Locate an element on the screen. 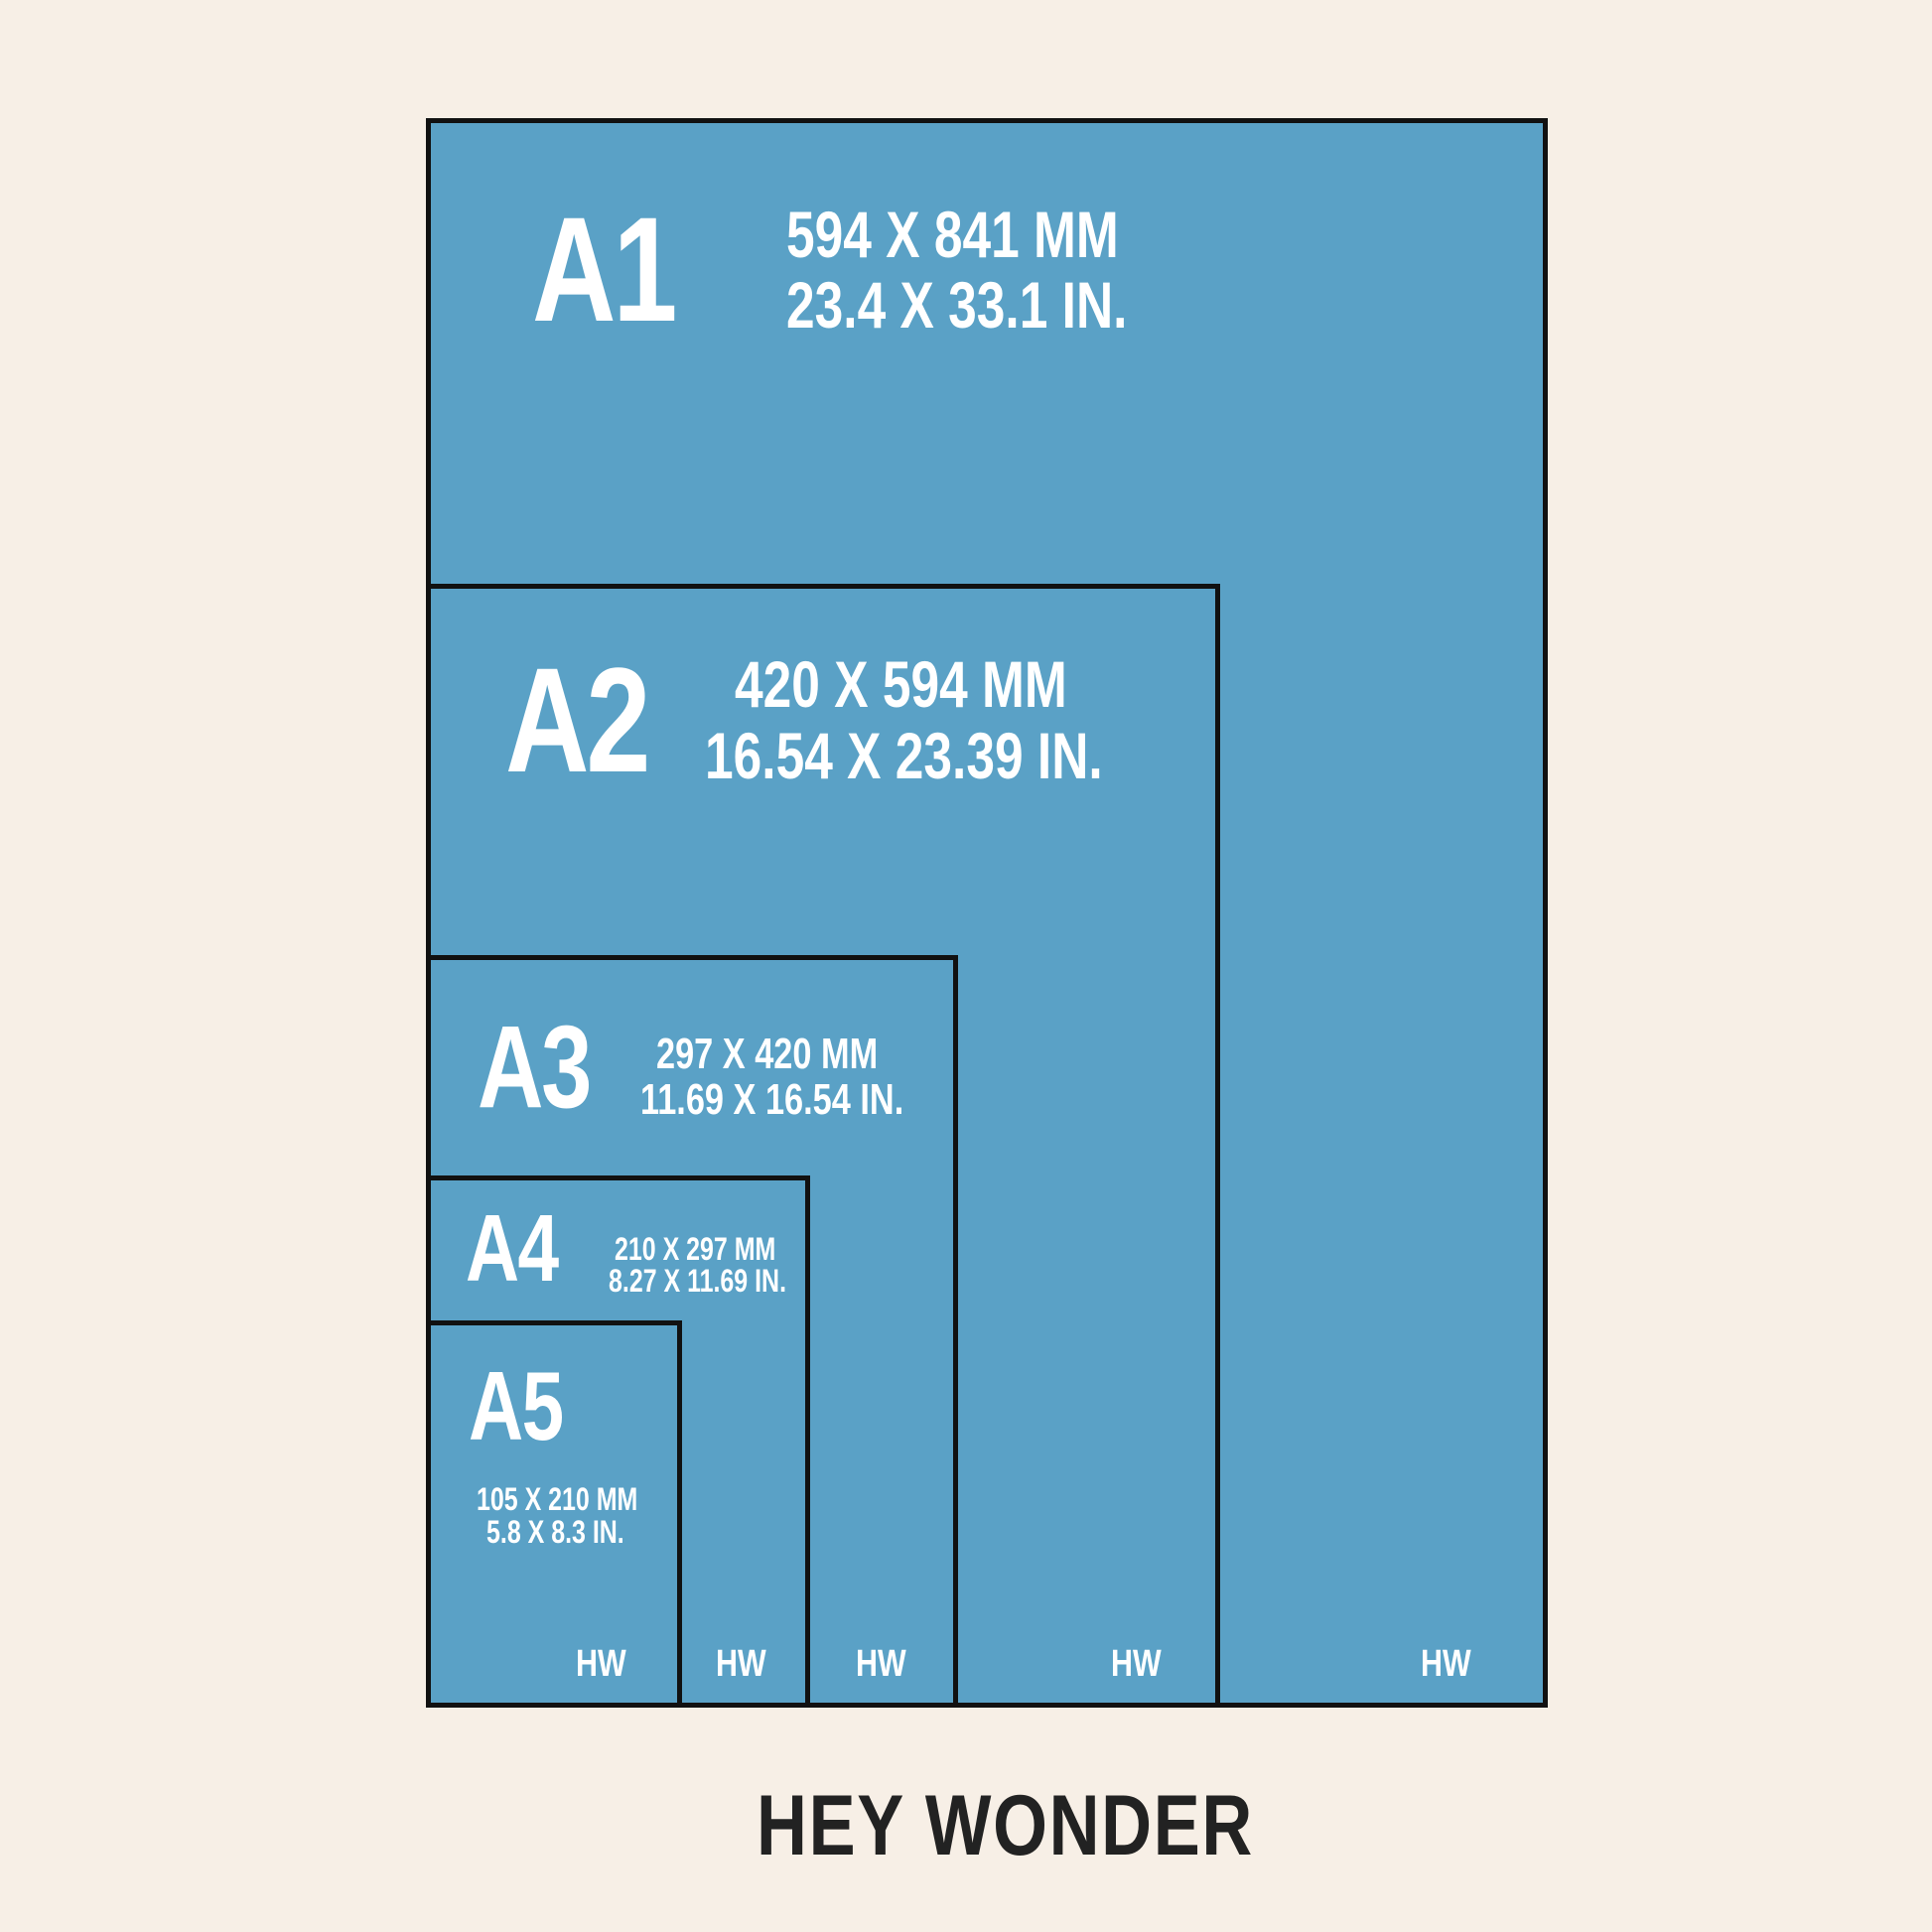 The height and width of the screenshot is (1932, 1932). brand-logo: HEY WONDER is located at coordinates (1006, 1825).